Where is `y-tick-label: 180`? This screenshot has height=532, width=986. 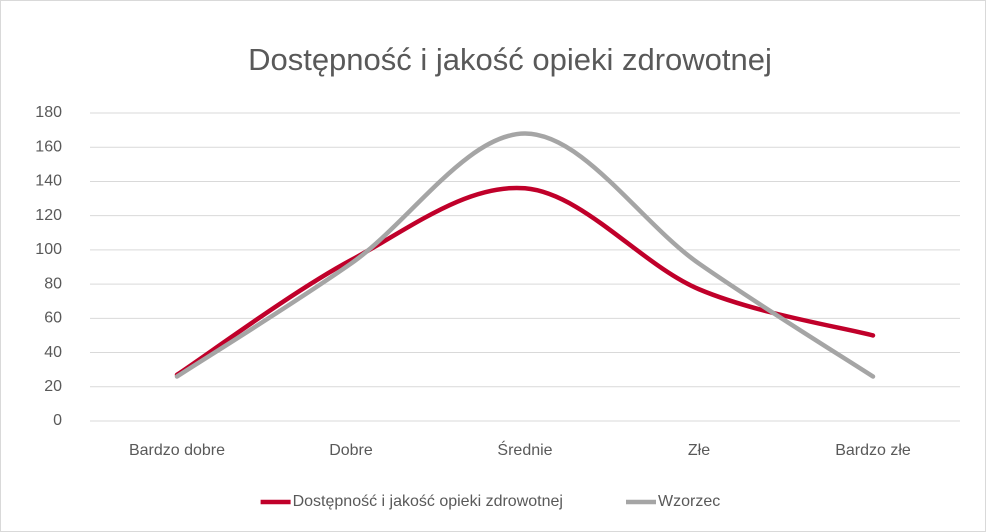
y-tick-label: 180 is located at coordinates (48, 112).